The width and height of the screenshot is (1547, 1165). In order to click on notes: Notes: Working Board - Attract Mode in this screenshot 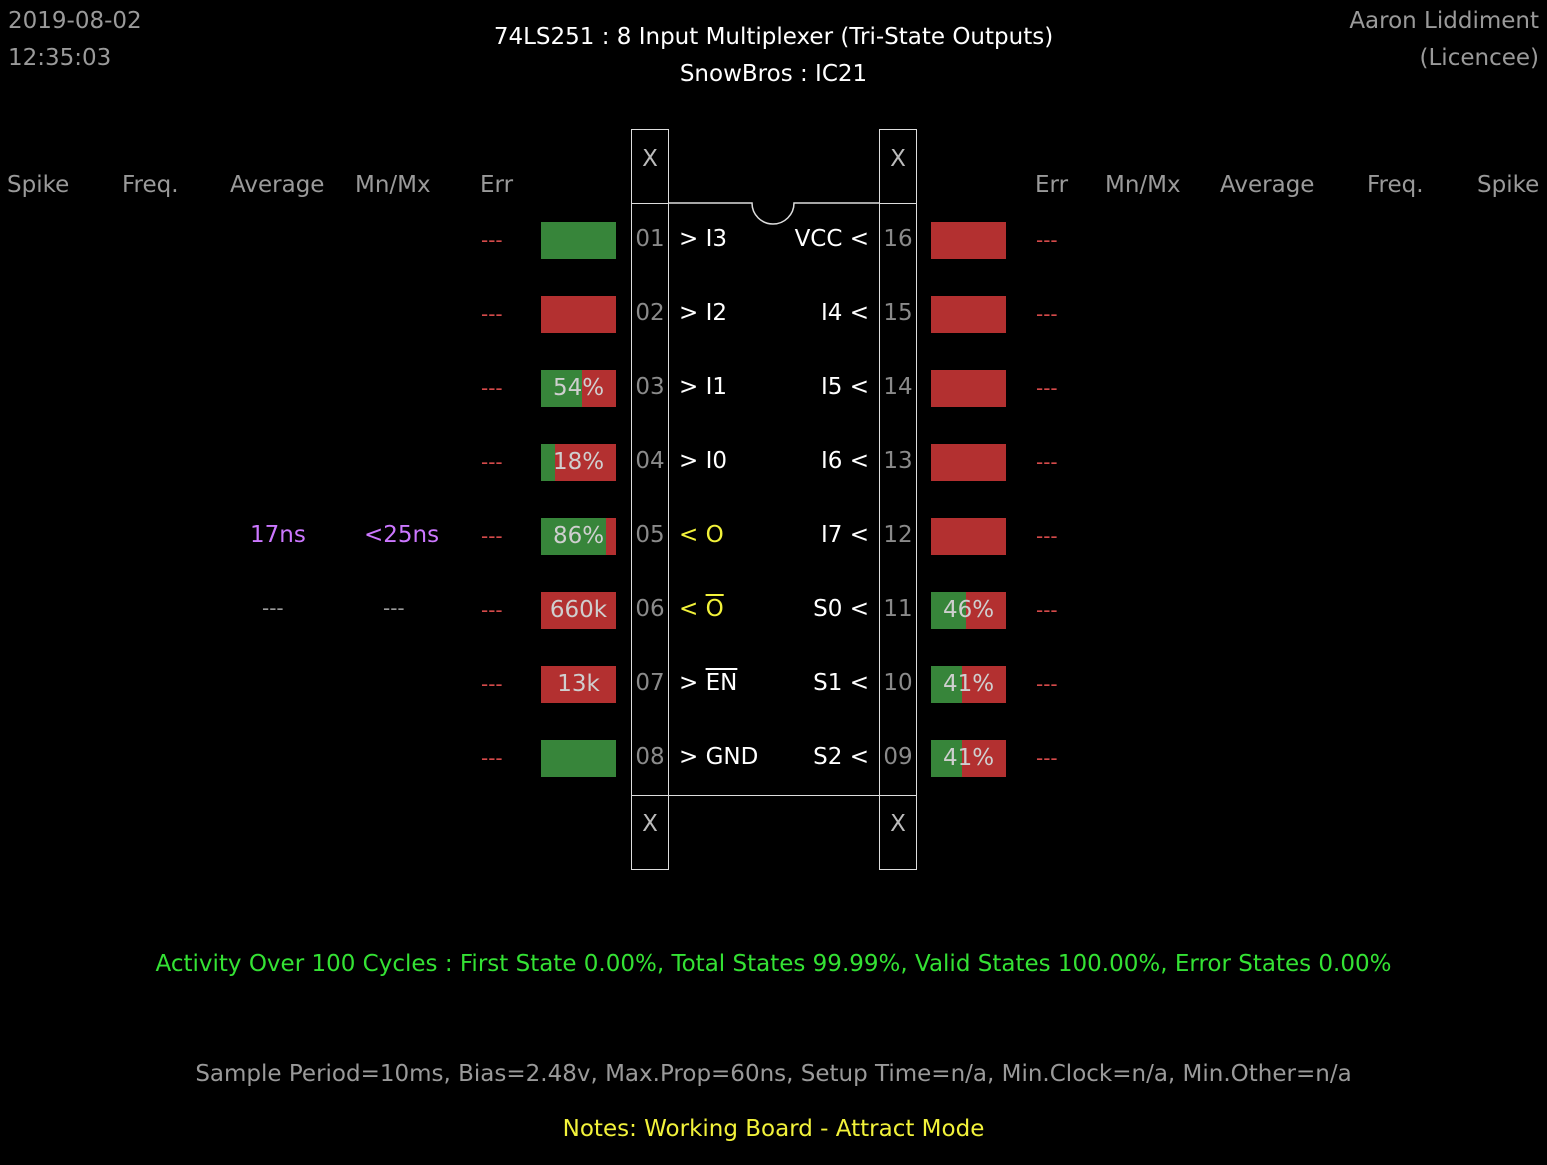, I will do `click(773, 1129)`.